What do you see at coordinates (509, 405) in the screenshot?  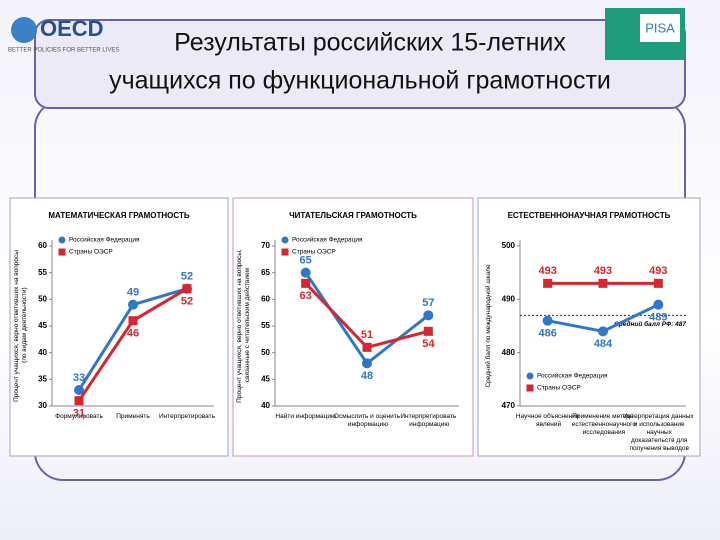 I see `y-tick-label: 470` at bounding box center [509, 405].